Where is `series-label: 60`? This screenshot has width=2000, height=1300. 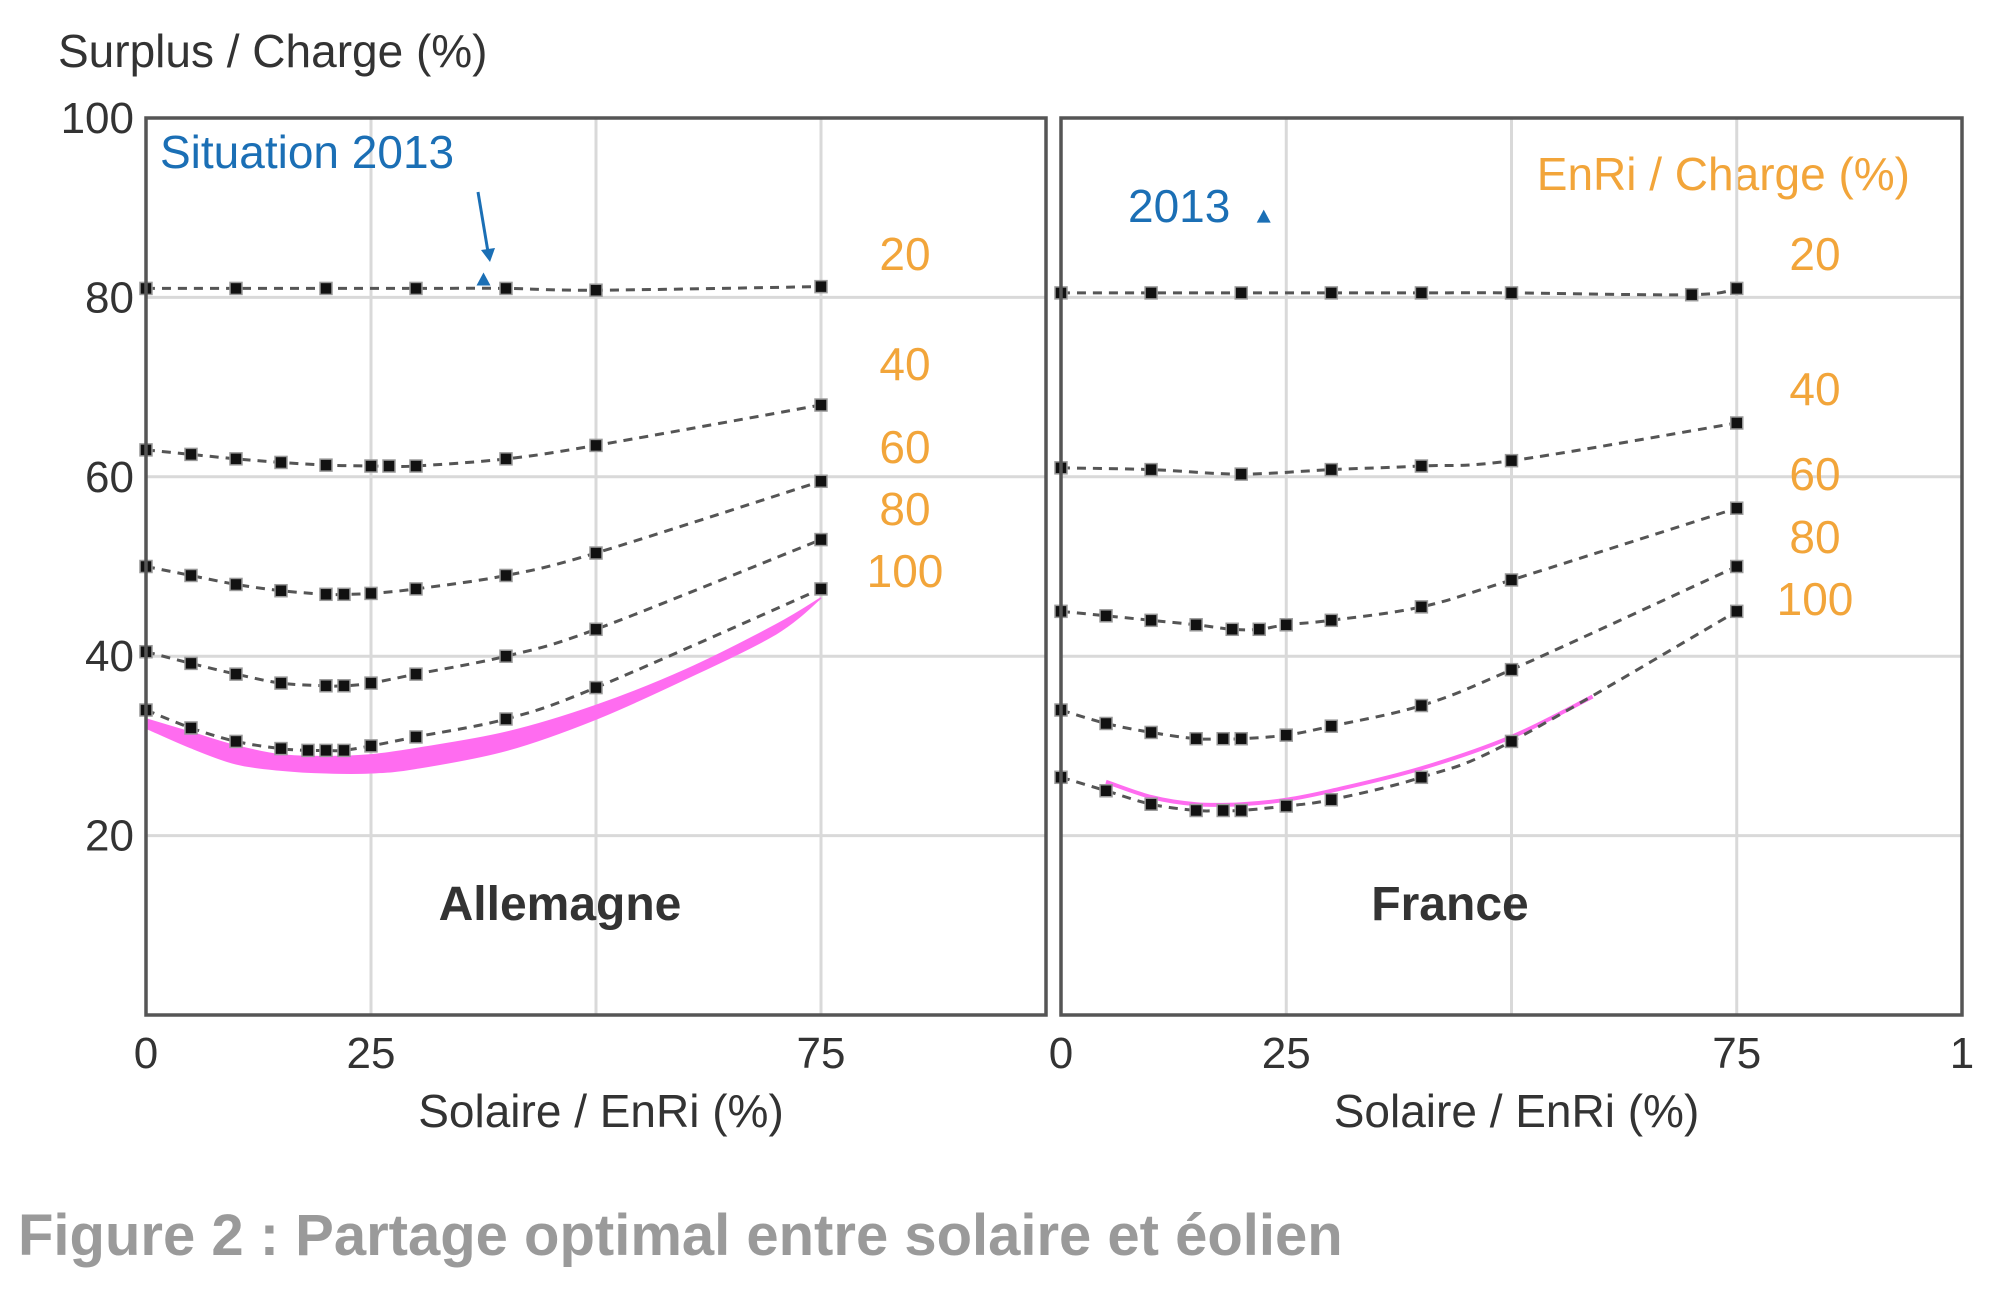
series-label: 60 is located at coordinates (1814, 474).